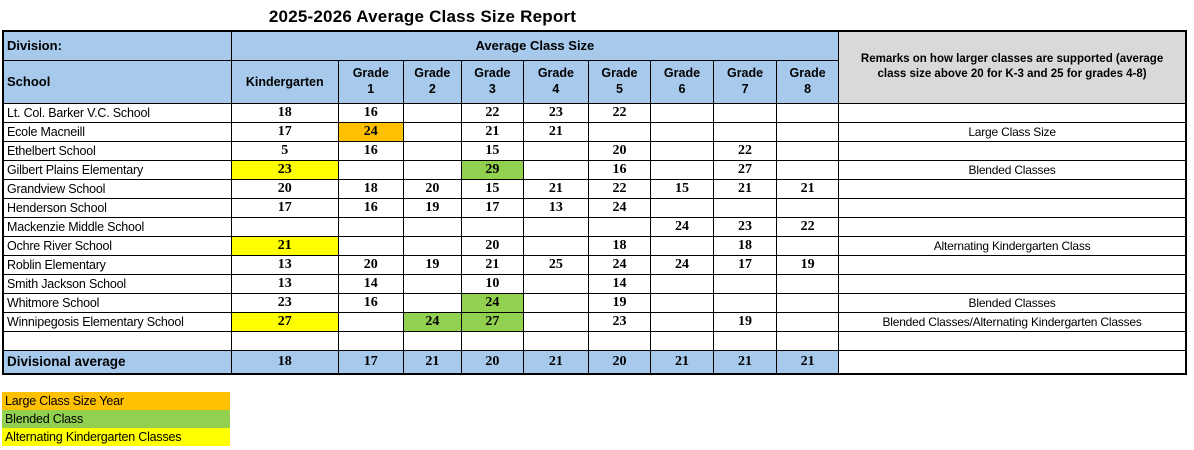 Image resolution: width=1194 pixels, height=450 pixels. Describe the element at coordinates (117, 207) in the screenshot. I see `school-name-cell: Henderson School` at that location.